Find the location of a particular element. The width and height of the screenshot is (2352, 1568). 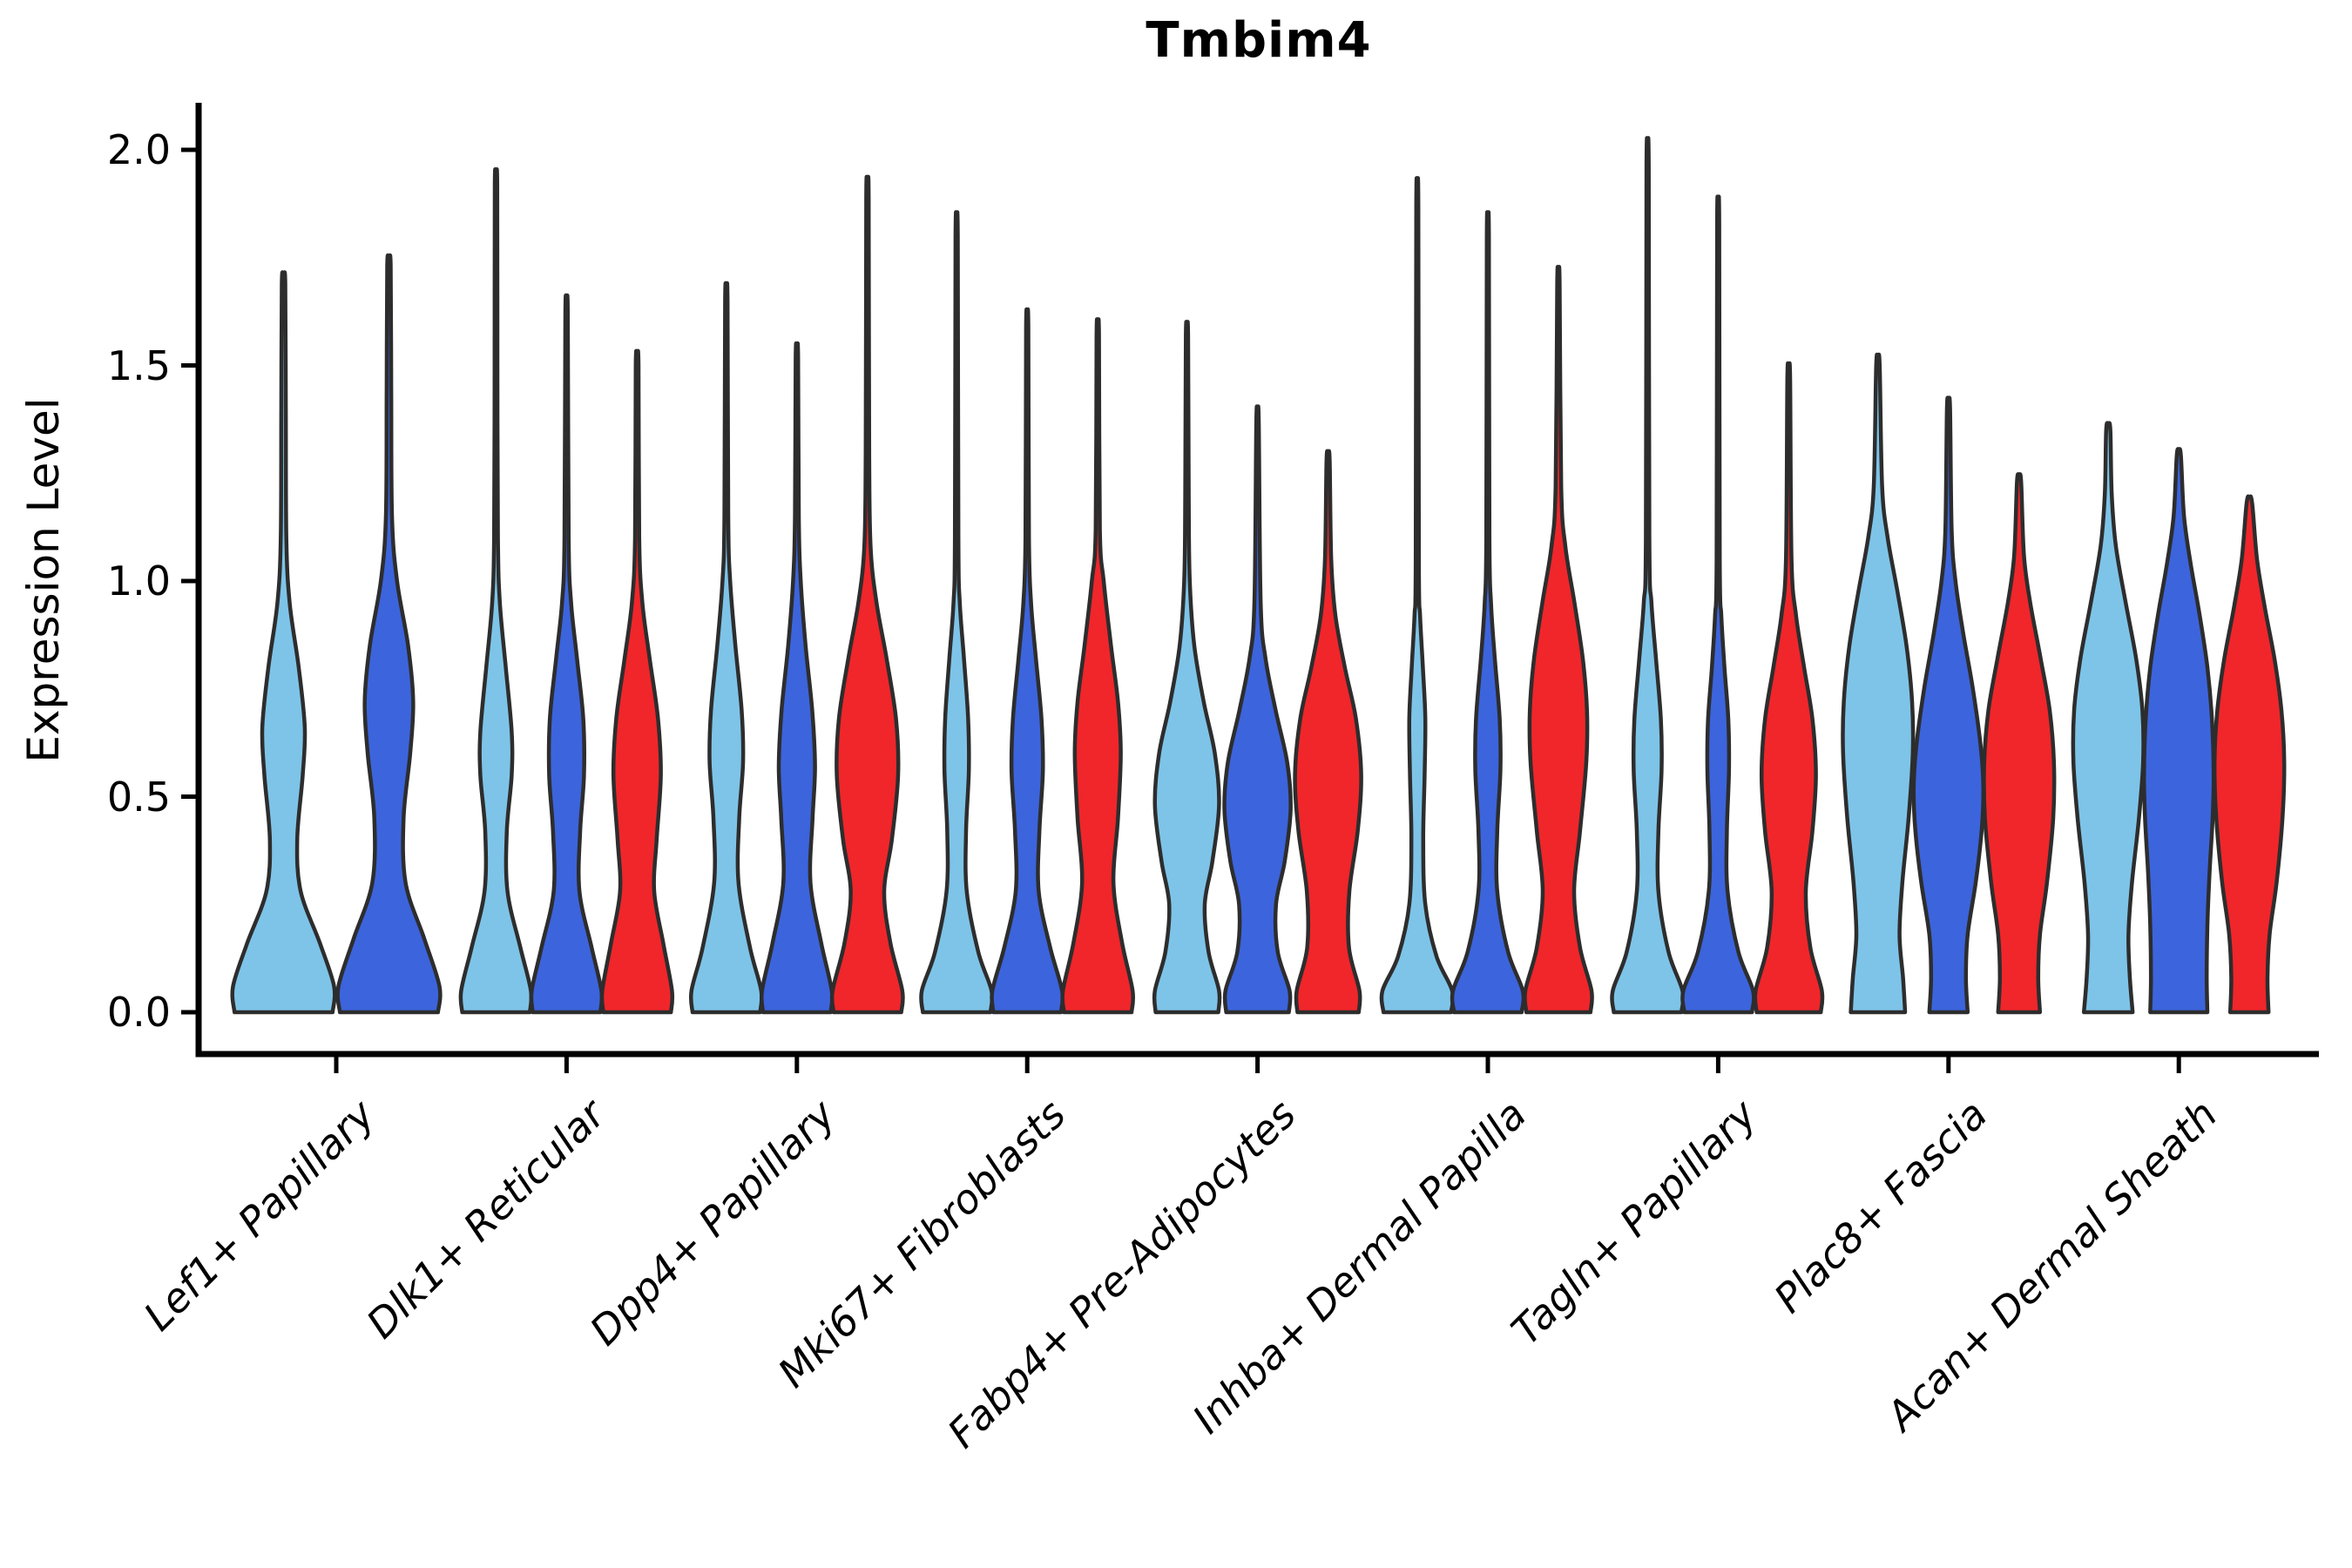

y-tick-label: 1.5 is located at coordinates (138, 365).